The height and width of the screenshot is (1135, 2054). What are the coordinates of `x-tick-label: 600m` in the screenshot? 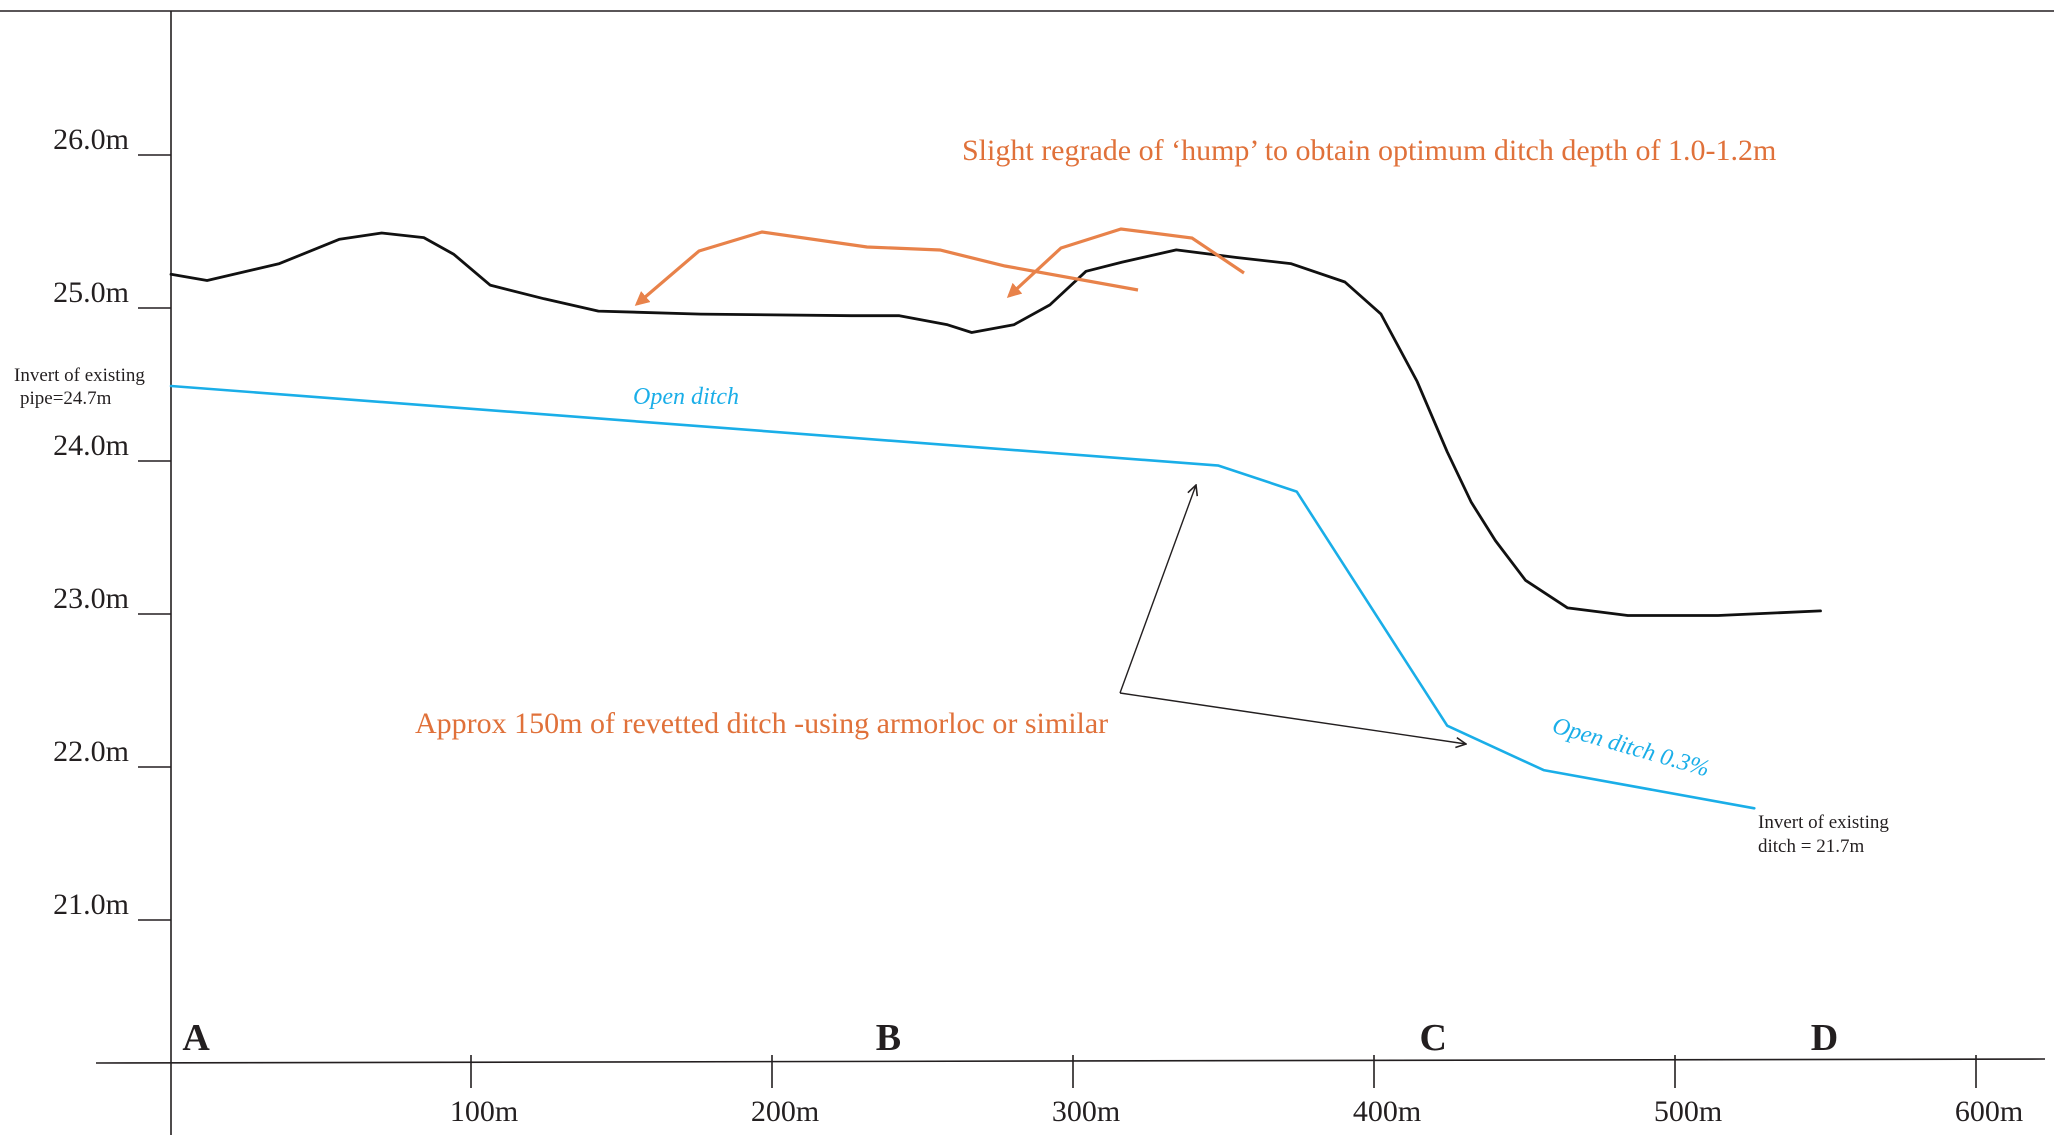 It's located at (1989, 1111).